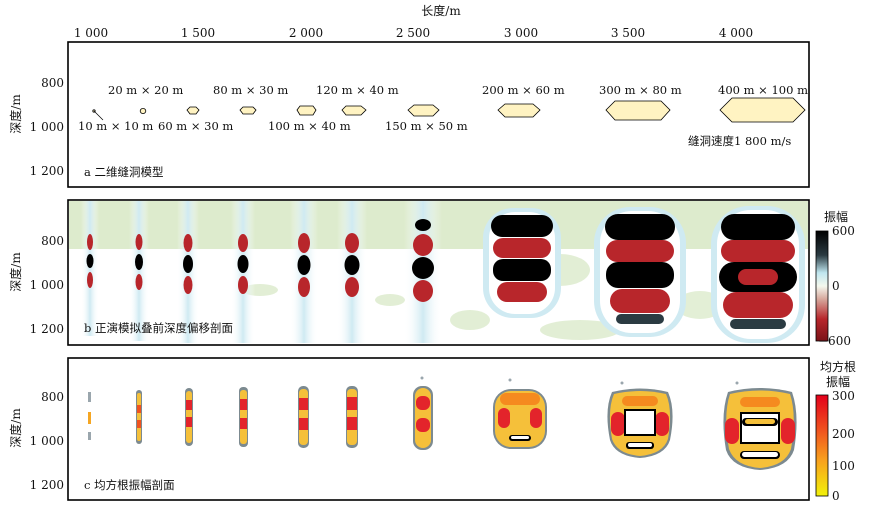  I want to click on y-tick-c-800: 800, so click(52, 397).